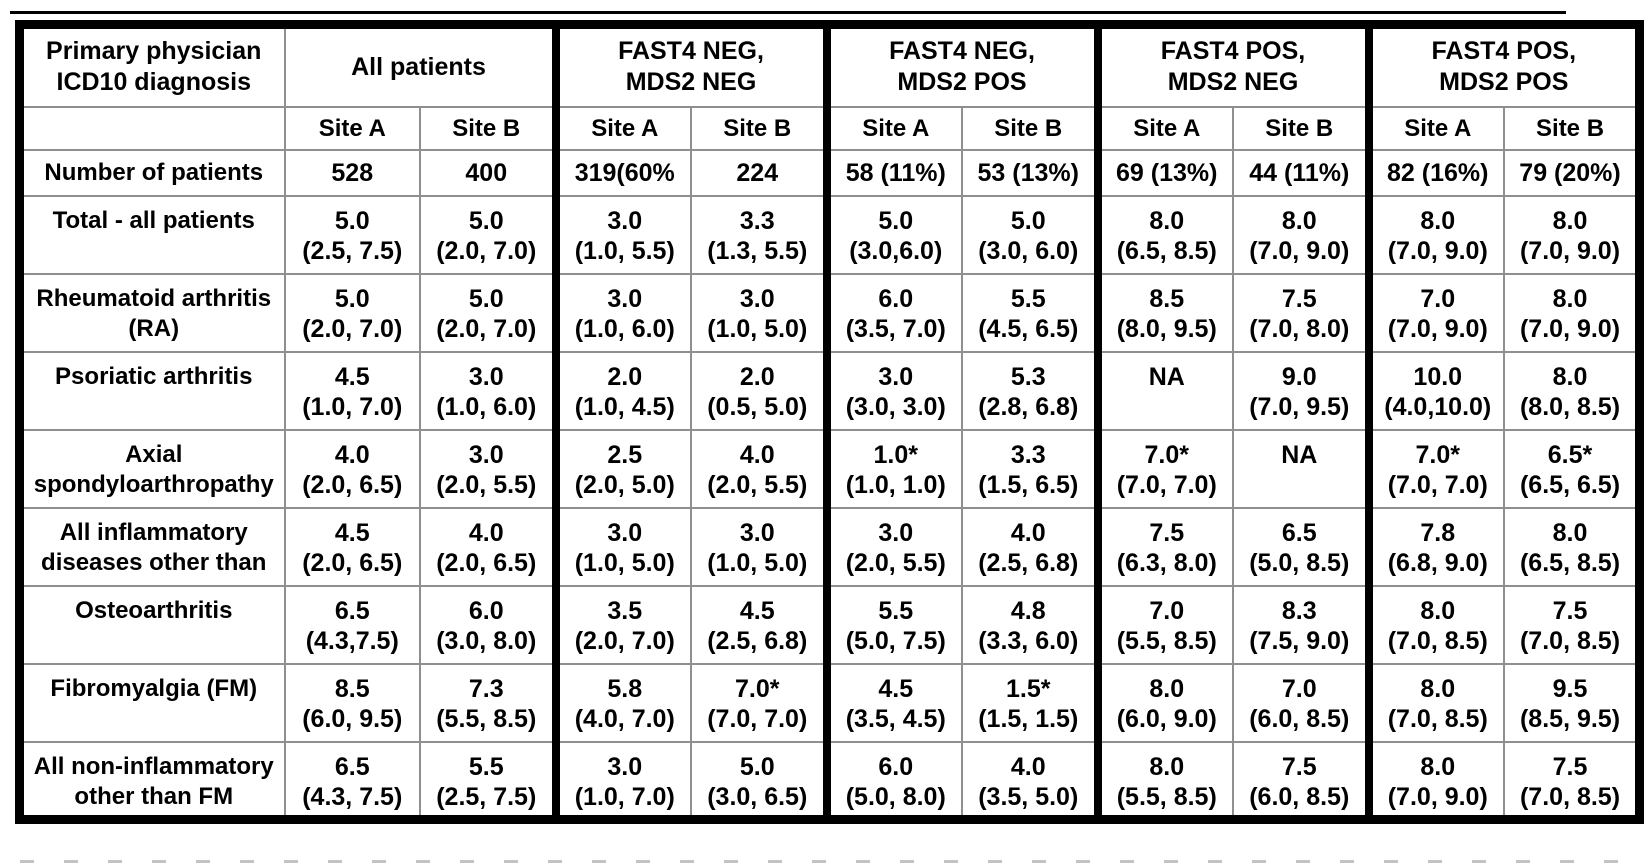  I want to click on cell-line: MDS2 POS, so click(1504, 82).